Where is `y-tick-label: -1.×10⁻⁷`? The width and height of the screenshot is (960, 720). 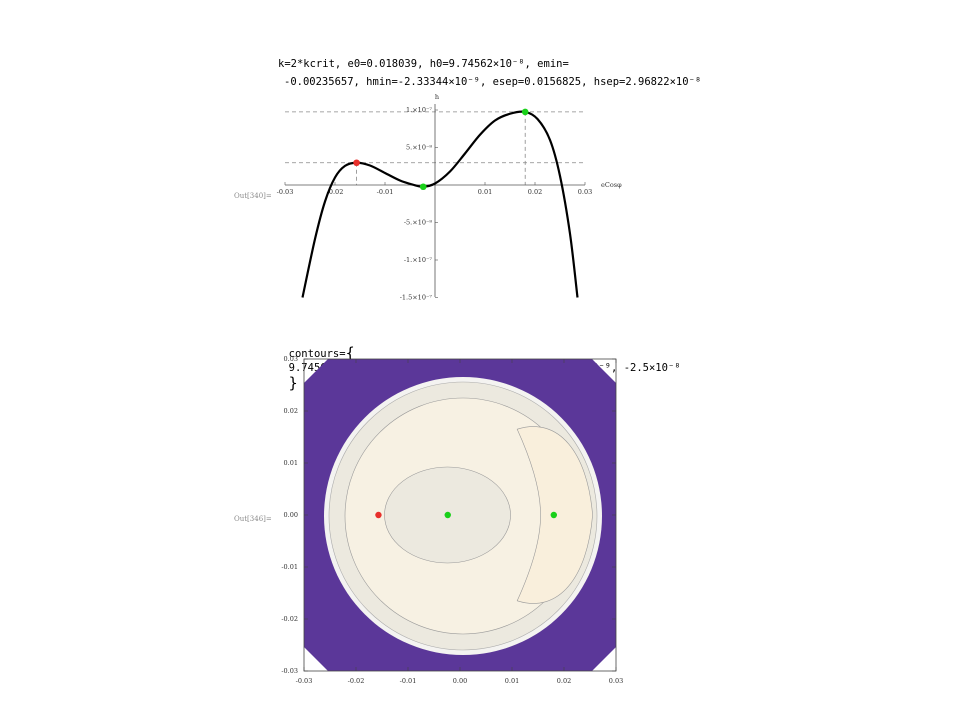
y-tick-label: -1.×10⁻⁷ is located at coordinates (418, 260).